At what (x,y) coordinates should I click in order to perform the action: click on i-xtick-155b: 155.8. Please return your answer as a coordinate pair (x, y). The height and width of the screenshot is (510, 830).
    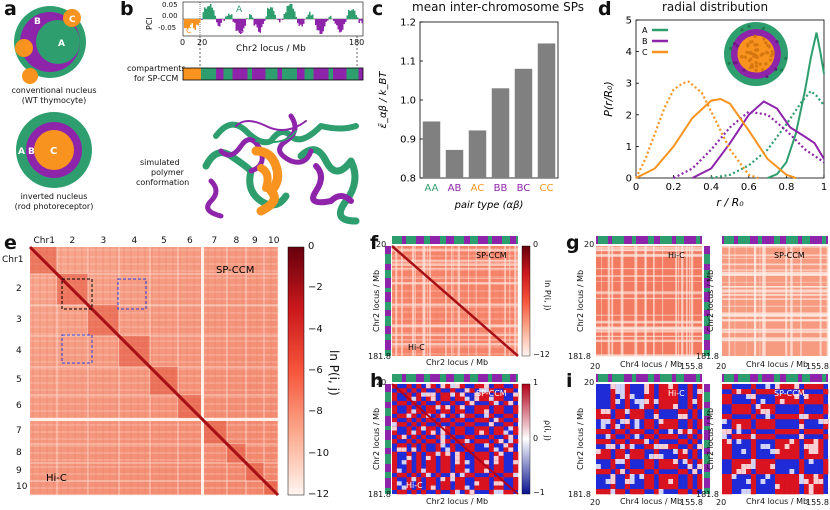
    Looking at the image, I should click on (817, 502).